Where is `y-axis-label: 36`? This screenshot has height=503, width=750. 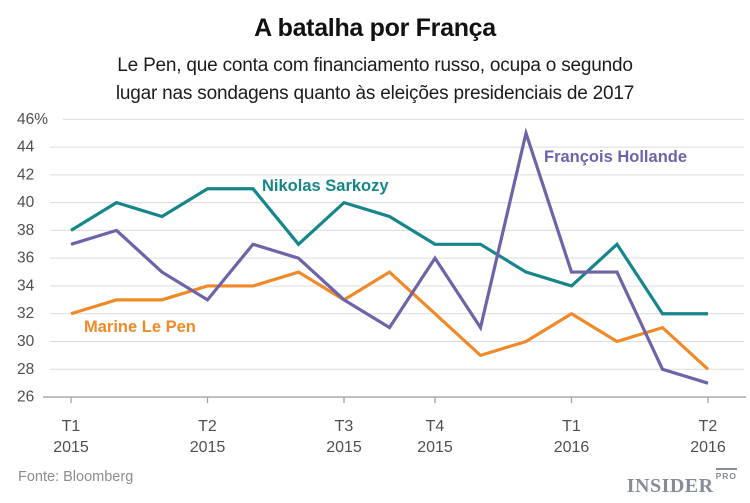 y-axis-label: 36 is located at coordinates (25, 258).